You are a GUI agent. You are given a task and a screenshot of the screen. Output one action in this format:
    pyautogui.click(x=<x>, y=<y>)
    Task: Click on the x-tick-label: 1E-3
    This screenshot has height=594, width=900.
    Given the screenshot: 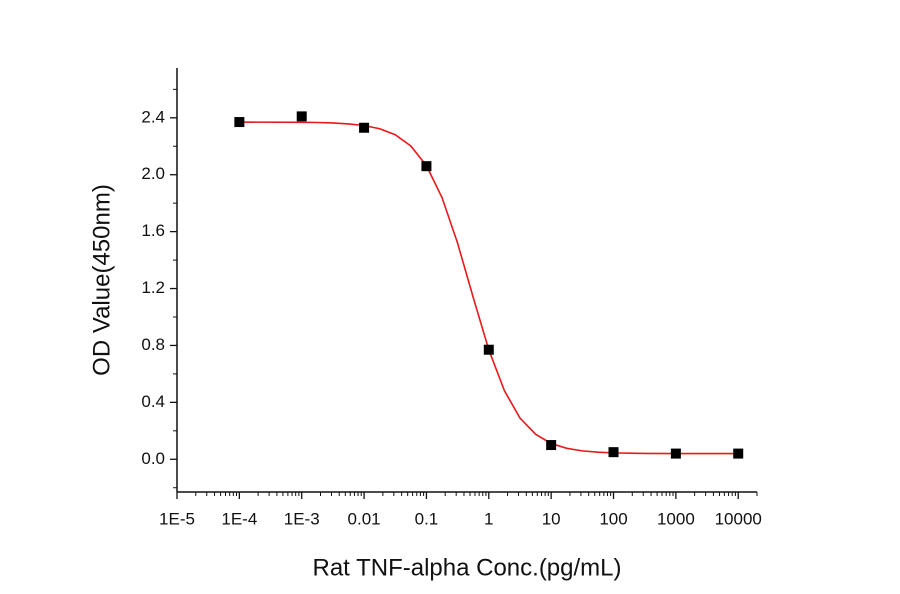 What is the action you would take?
    pyautogui.click(x=302, y=518)
    